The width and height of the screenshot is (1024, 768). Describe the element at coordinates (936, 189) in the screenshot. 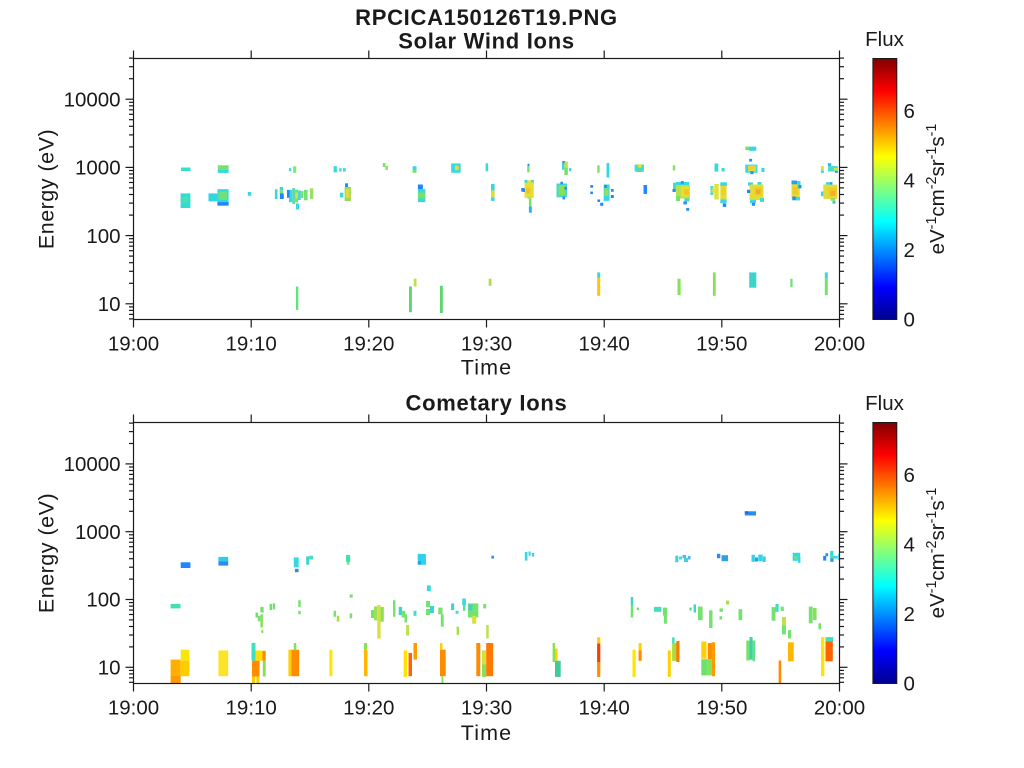

I see `svg-text: eV-1cm-2sr-1s-1` at that location.